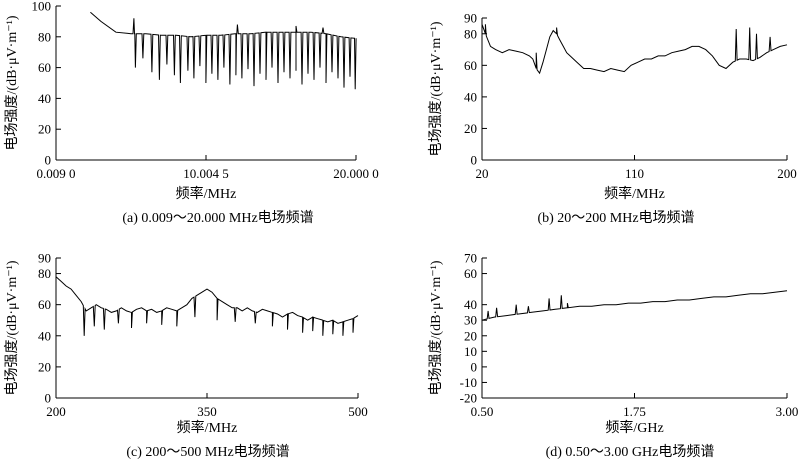 This screenshot has height=464, width=800. Describe the element at coordinates (358, 411) in the screenshot. I see `x-tick-label: 500` at that location.